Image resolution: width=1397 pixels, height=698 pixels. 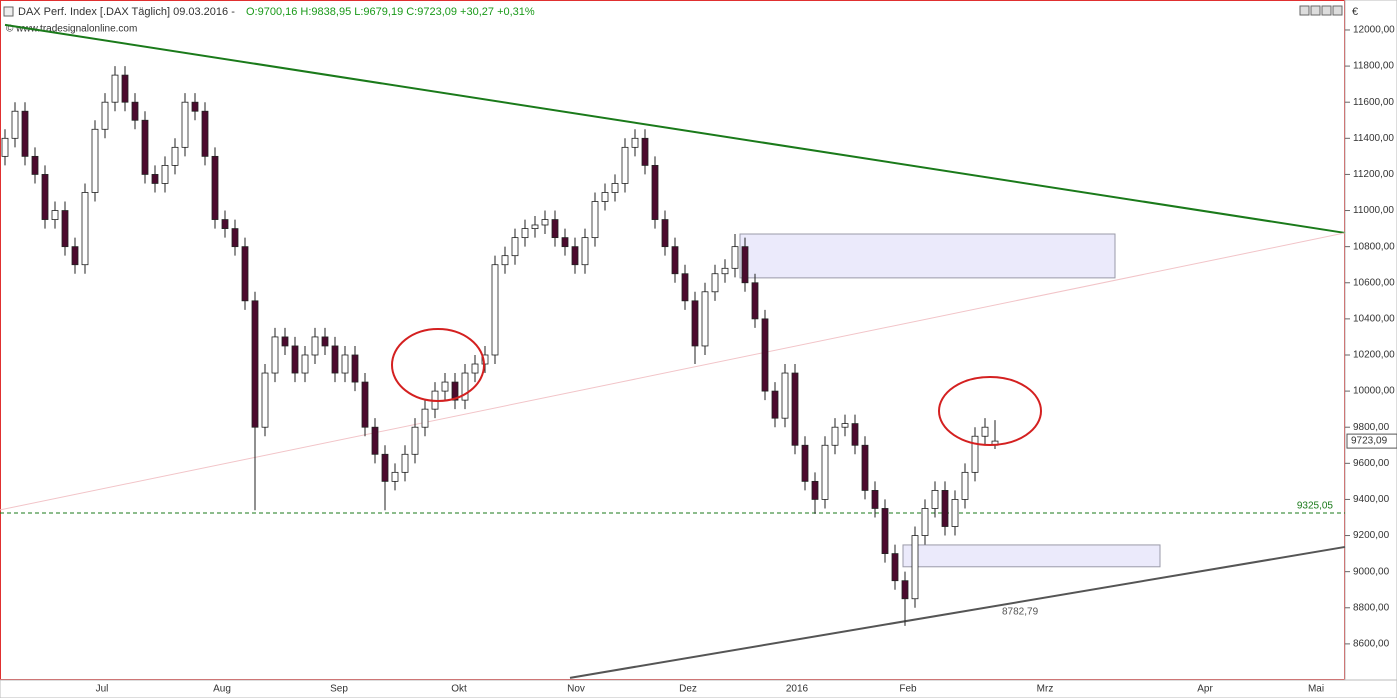 I want to click on window-icon, so click(x=8, y=11).